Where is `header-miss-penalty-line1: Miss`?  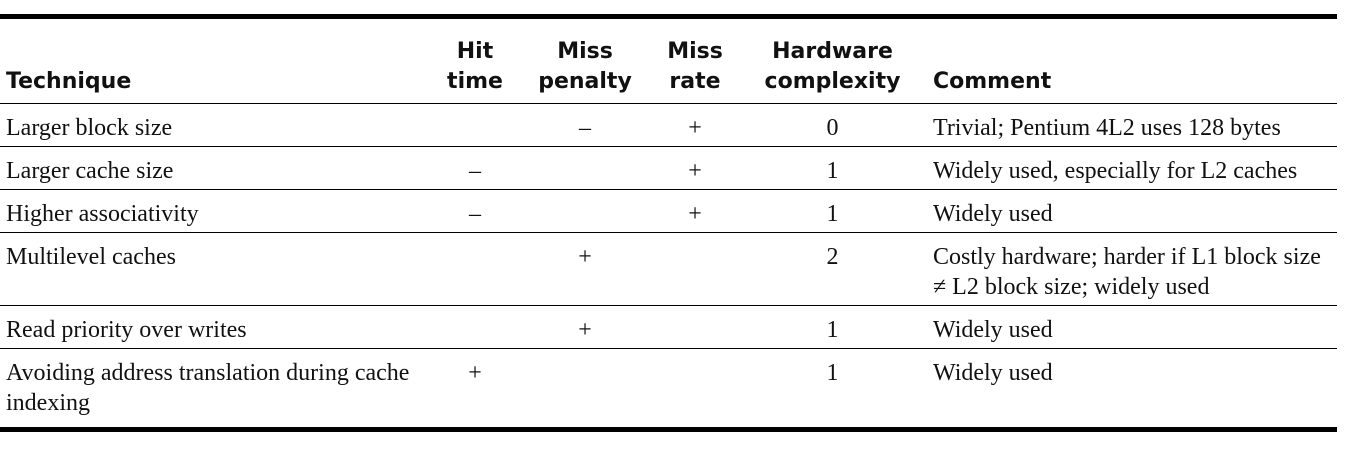 header-miss-penalty-line1: Miss is located at coordinates (585, 51).